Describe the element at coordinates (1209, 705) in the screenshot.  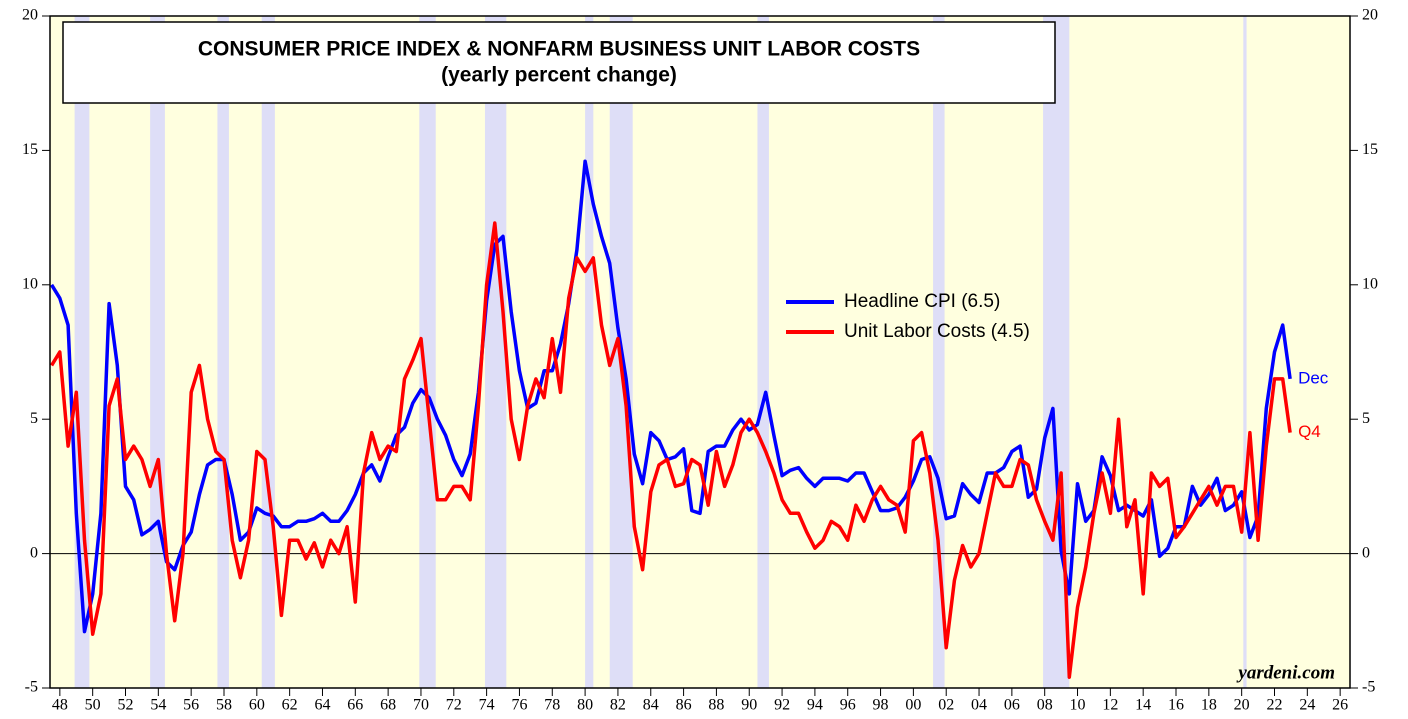
I see `x-tick-label: 18` at that location.